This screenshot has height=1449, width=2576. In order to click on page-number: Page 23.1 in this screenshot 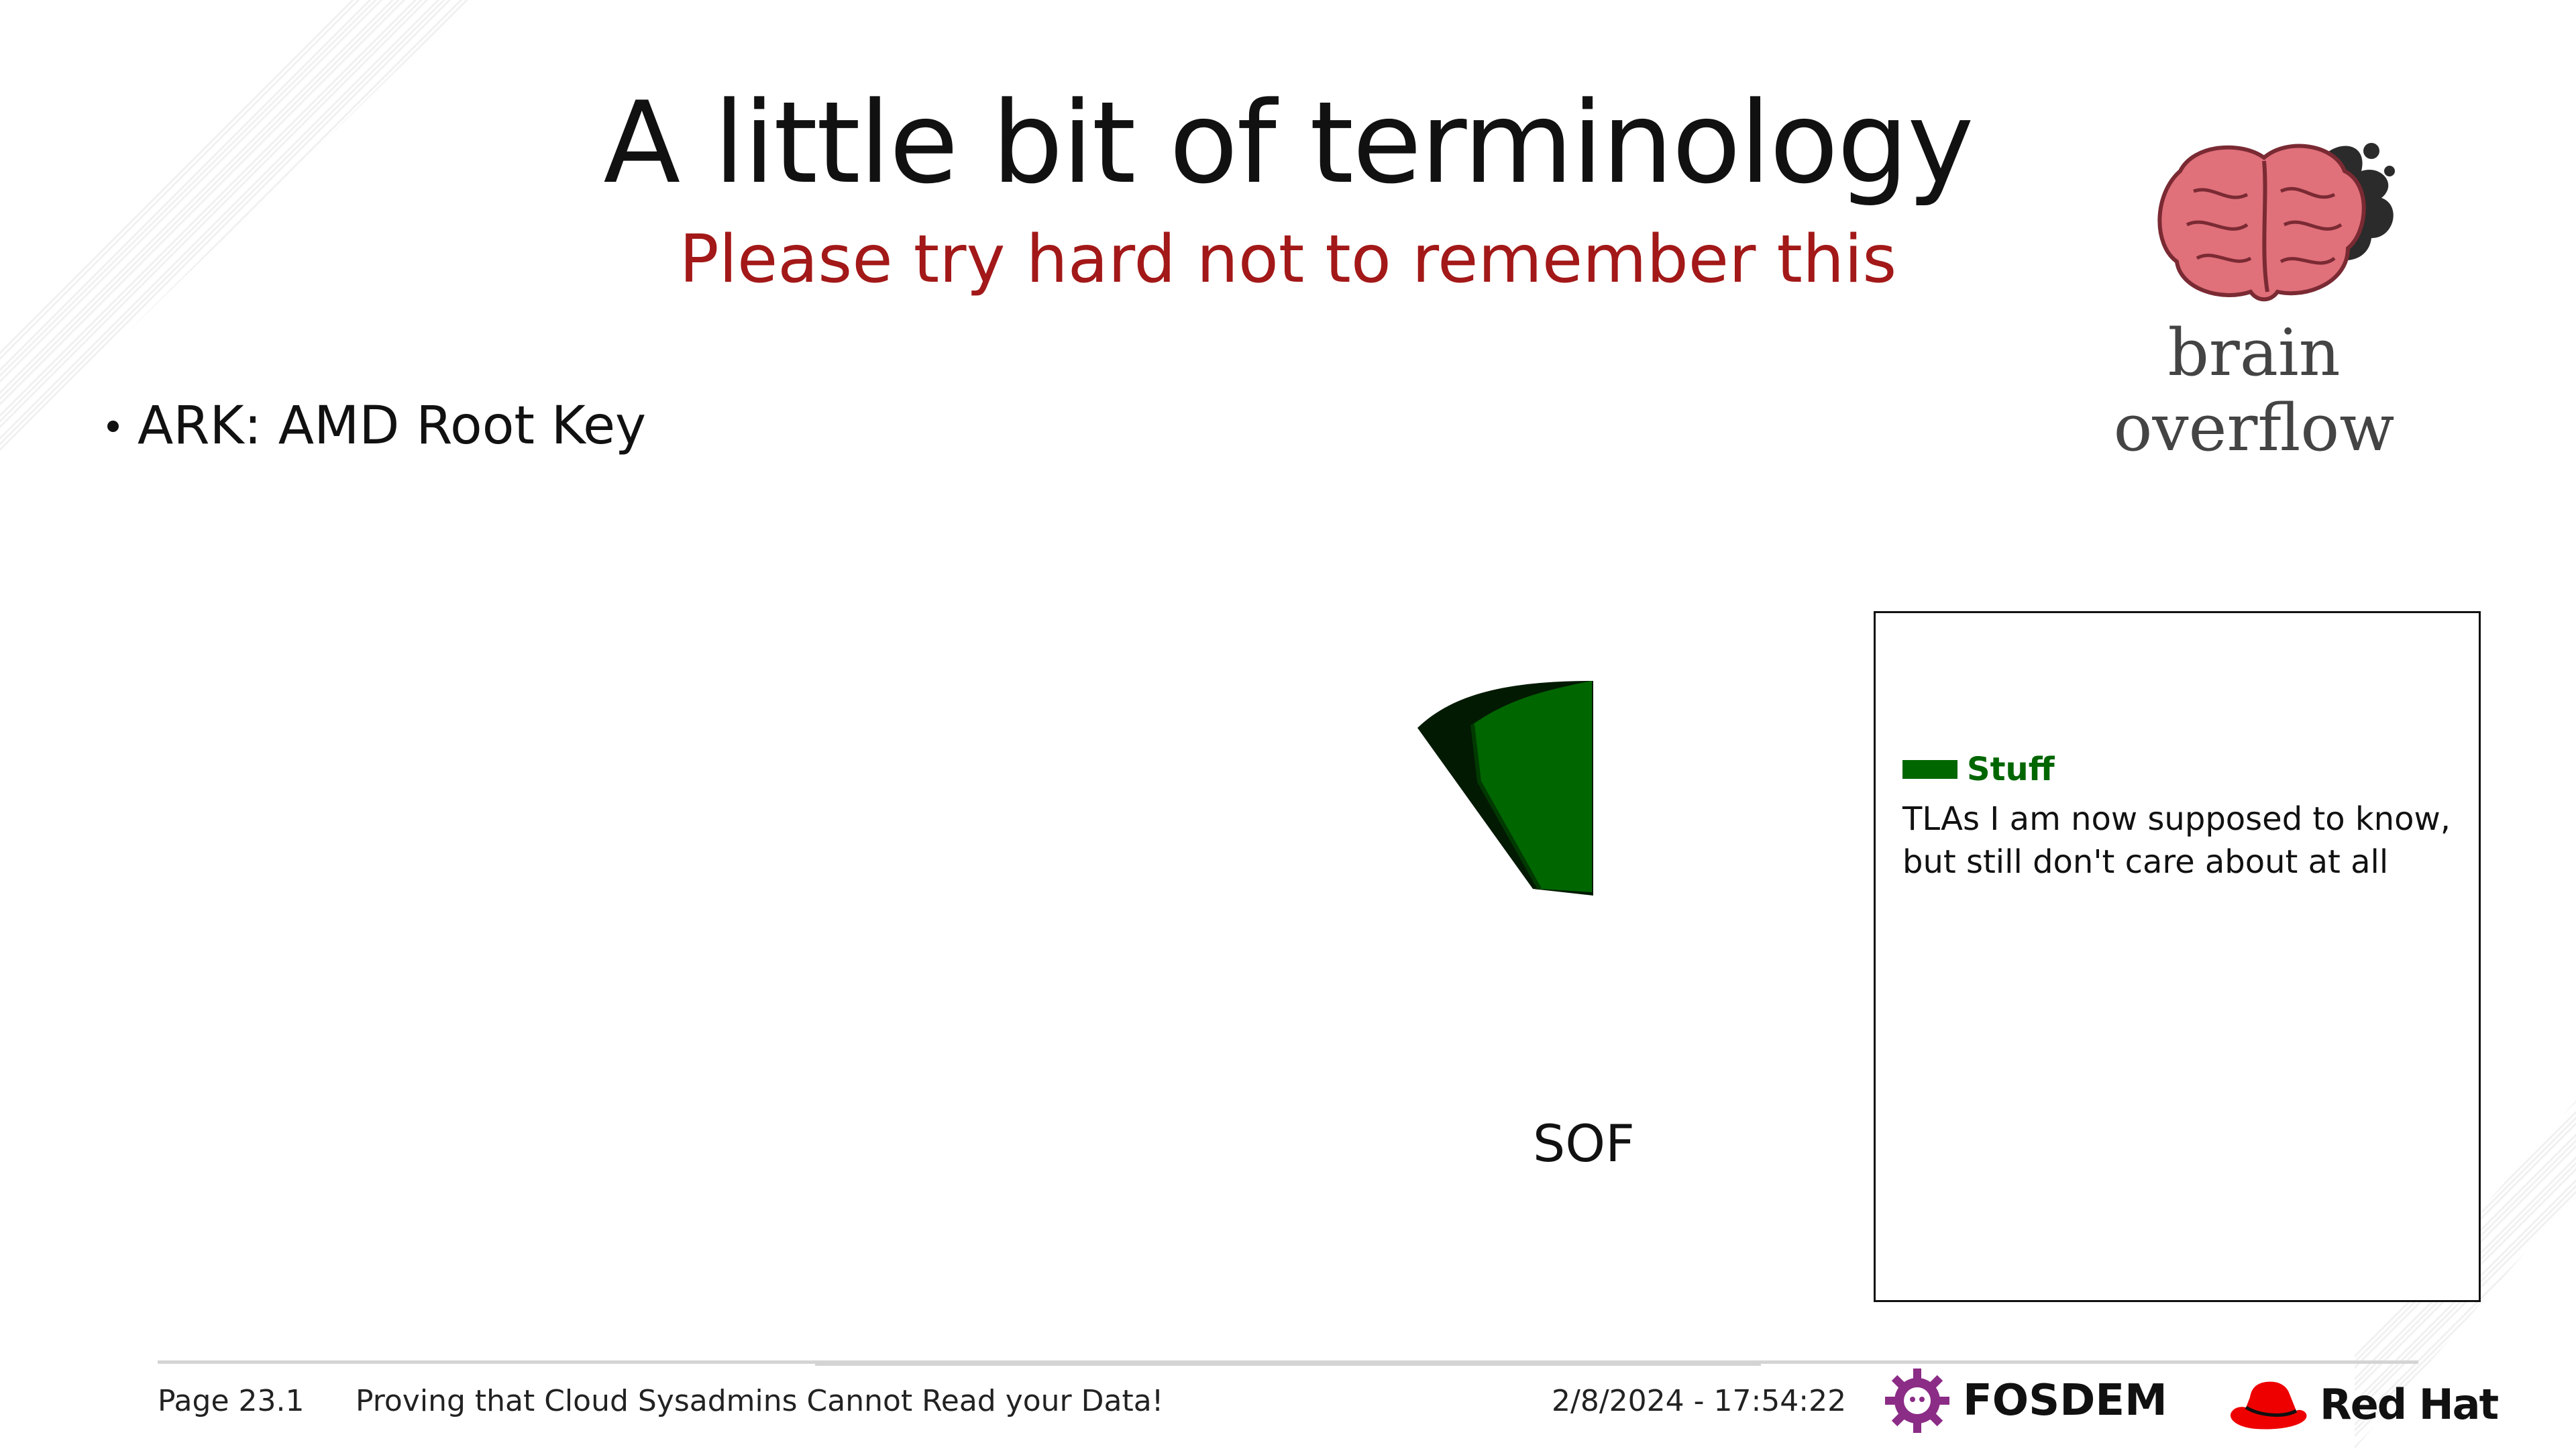, I will do `click(231, 1401)`.